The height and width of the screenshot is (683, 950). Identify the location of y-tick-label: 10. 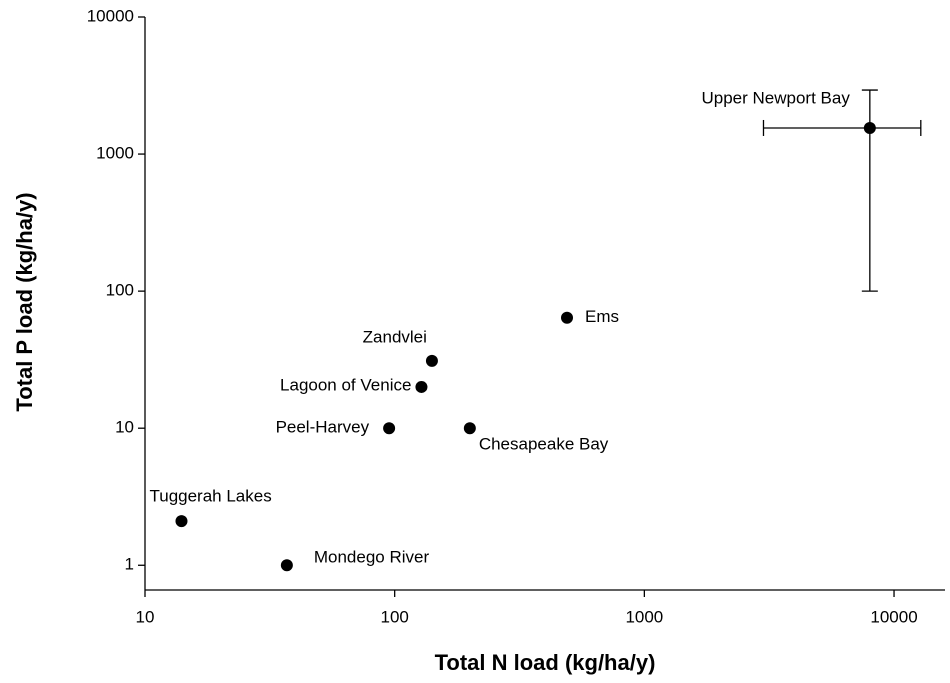
(124, 427).